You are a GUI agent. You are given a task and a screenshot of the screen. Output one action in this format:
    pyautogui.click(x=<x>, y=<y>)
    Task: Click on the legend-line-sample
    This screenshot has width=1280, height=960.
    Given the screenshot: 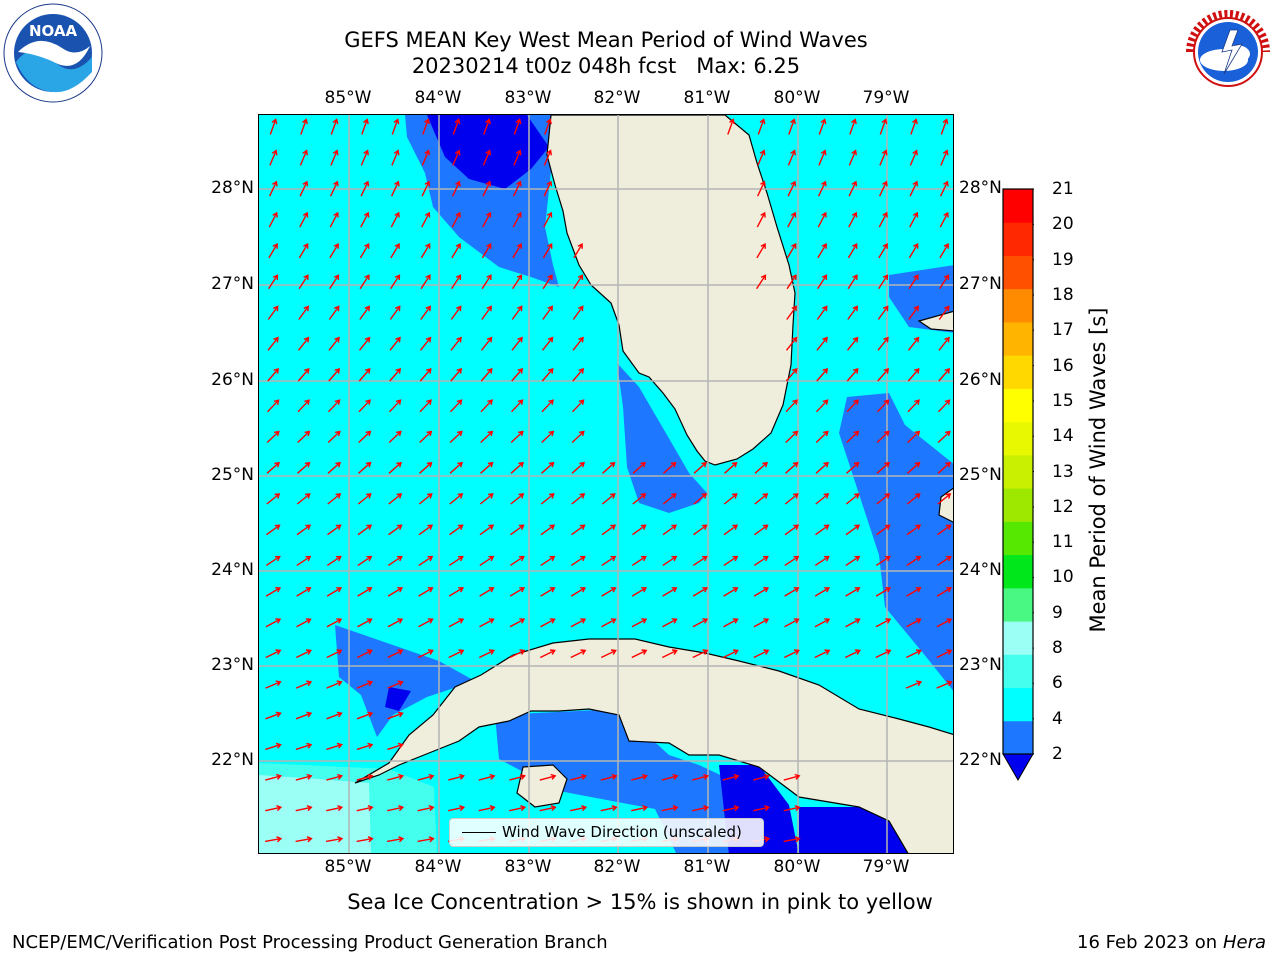 What is the action you would take?
    pyautogui.click(x=479, y=832)
    